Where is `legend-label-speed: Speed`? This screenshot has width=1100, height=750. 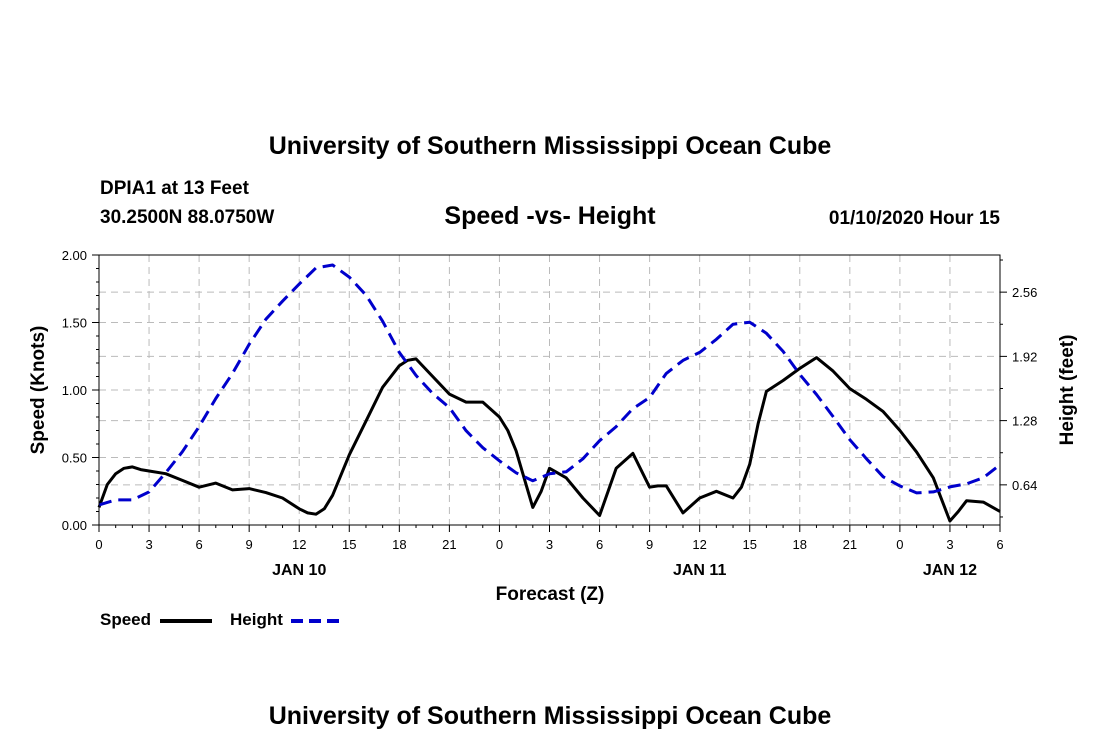 legend-label-speed: Speed is located at coordinates (125, 619).